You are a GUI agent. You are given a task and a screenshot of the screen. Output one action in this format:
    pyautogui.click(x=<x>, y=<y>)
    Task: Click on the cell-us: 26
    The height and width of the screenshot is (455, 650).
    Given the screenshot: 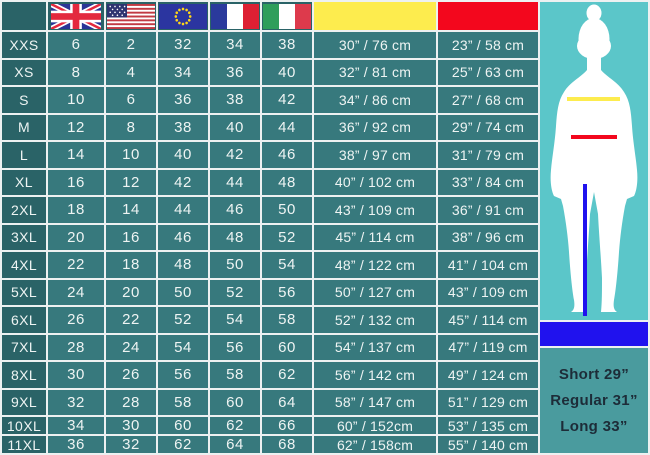 What is the action you would take?
    pyautogui.click(x=131, y=375)
    